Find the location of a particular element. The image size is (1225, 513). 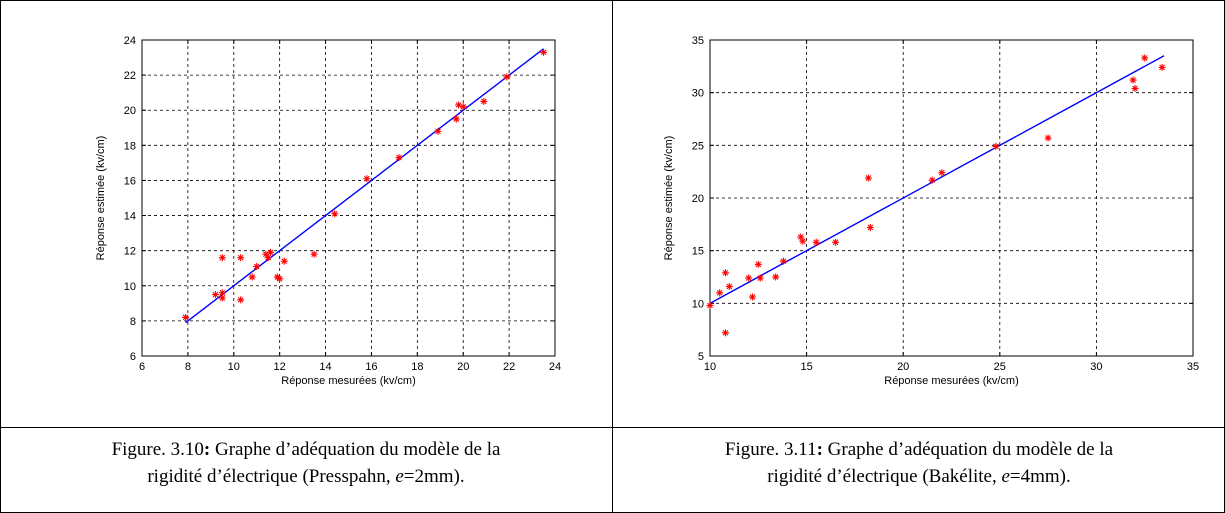

x-tick-label: 6 is located at coordinates (142, 367).